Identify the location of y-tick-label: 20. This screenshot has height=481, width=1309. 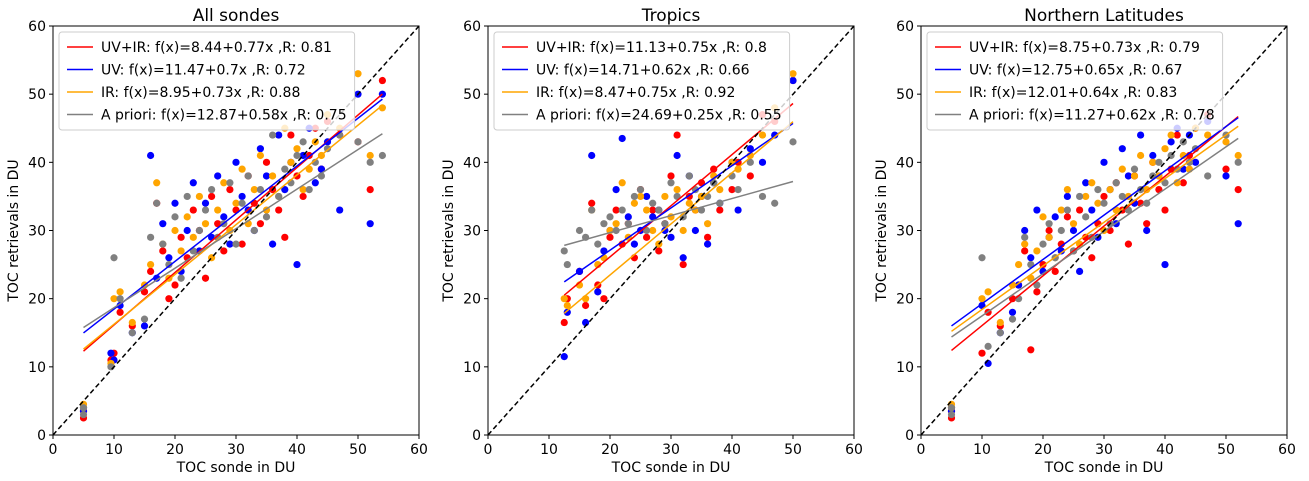
(37, 300).